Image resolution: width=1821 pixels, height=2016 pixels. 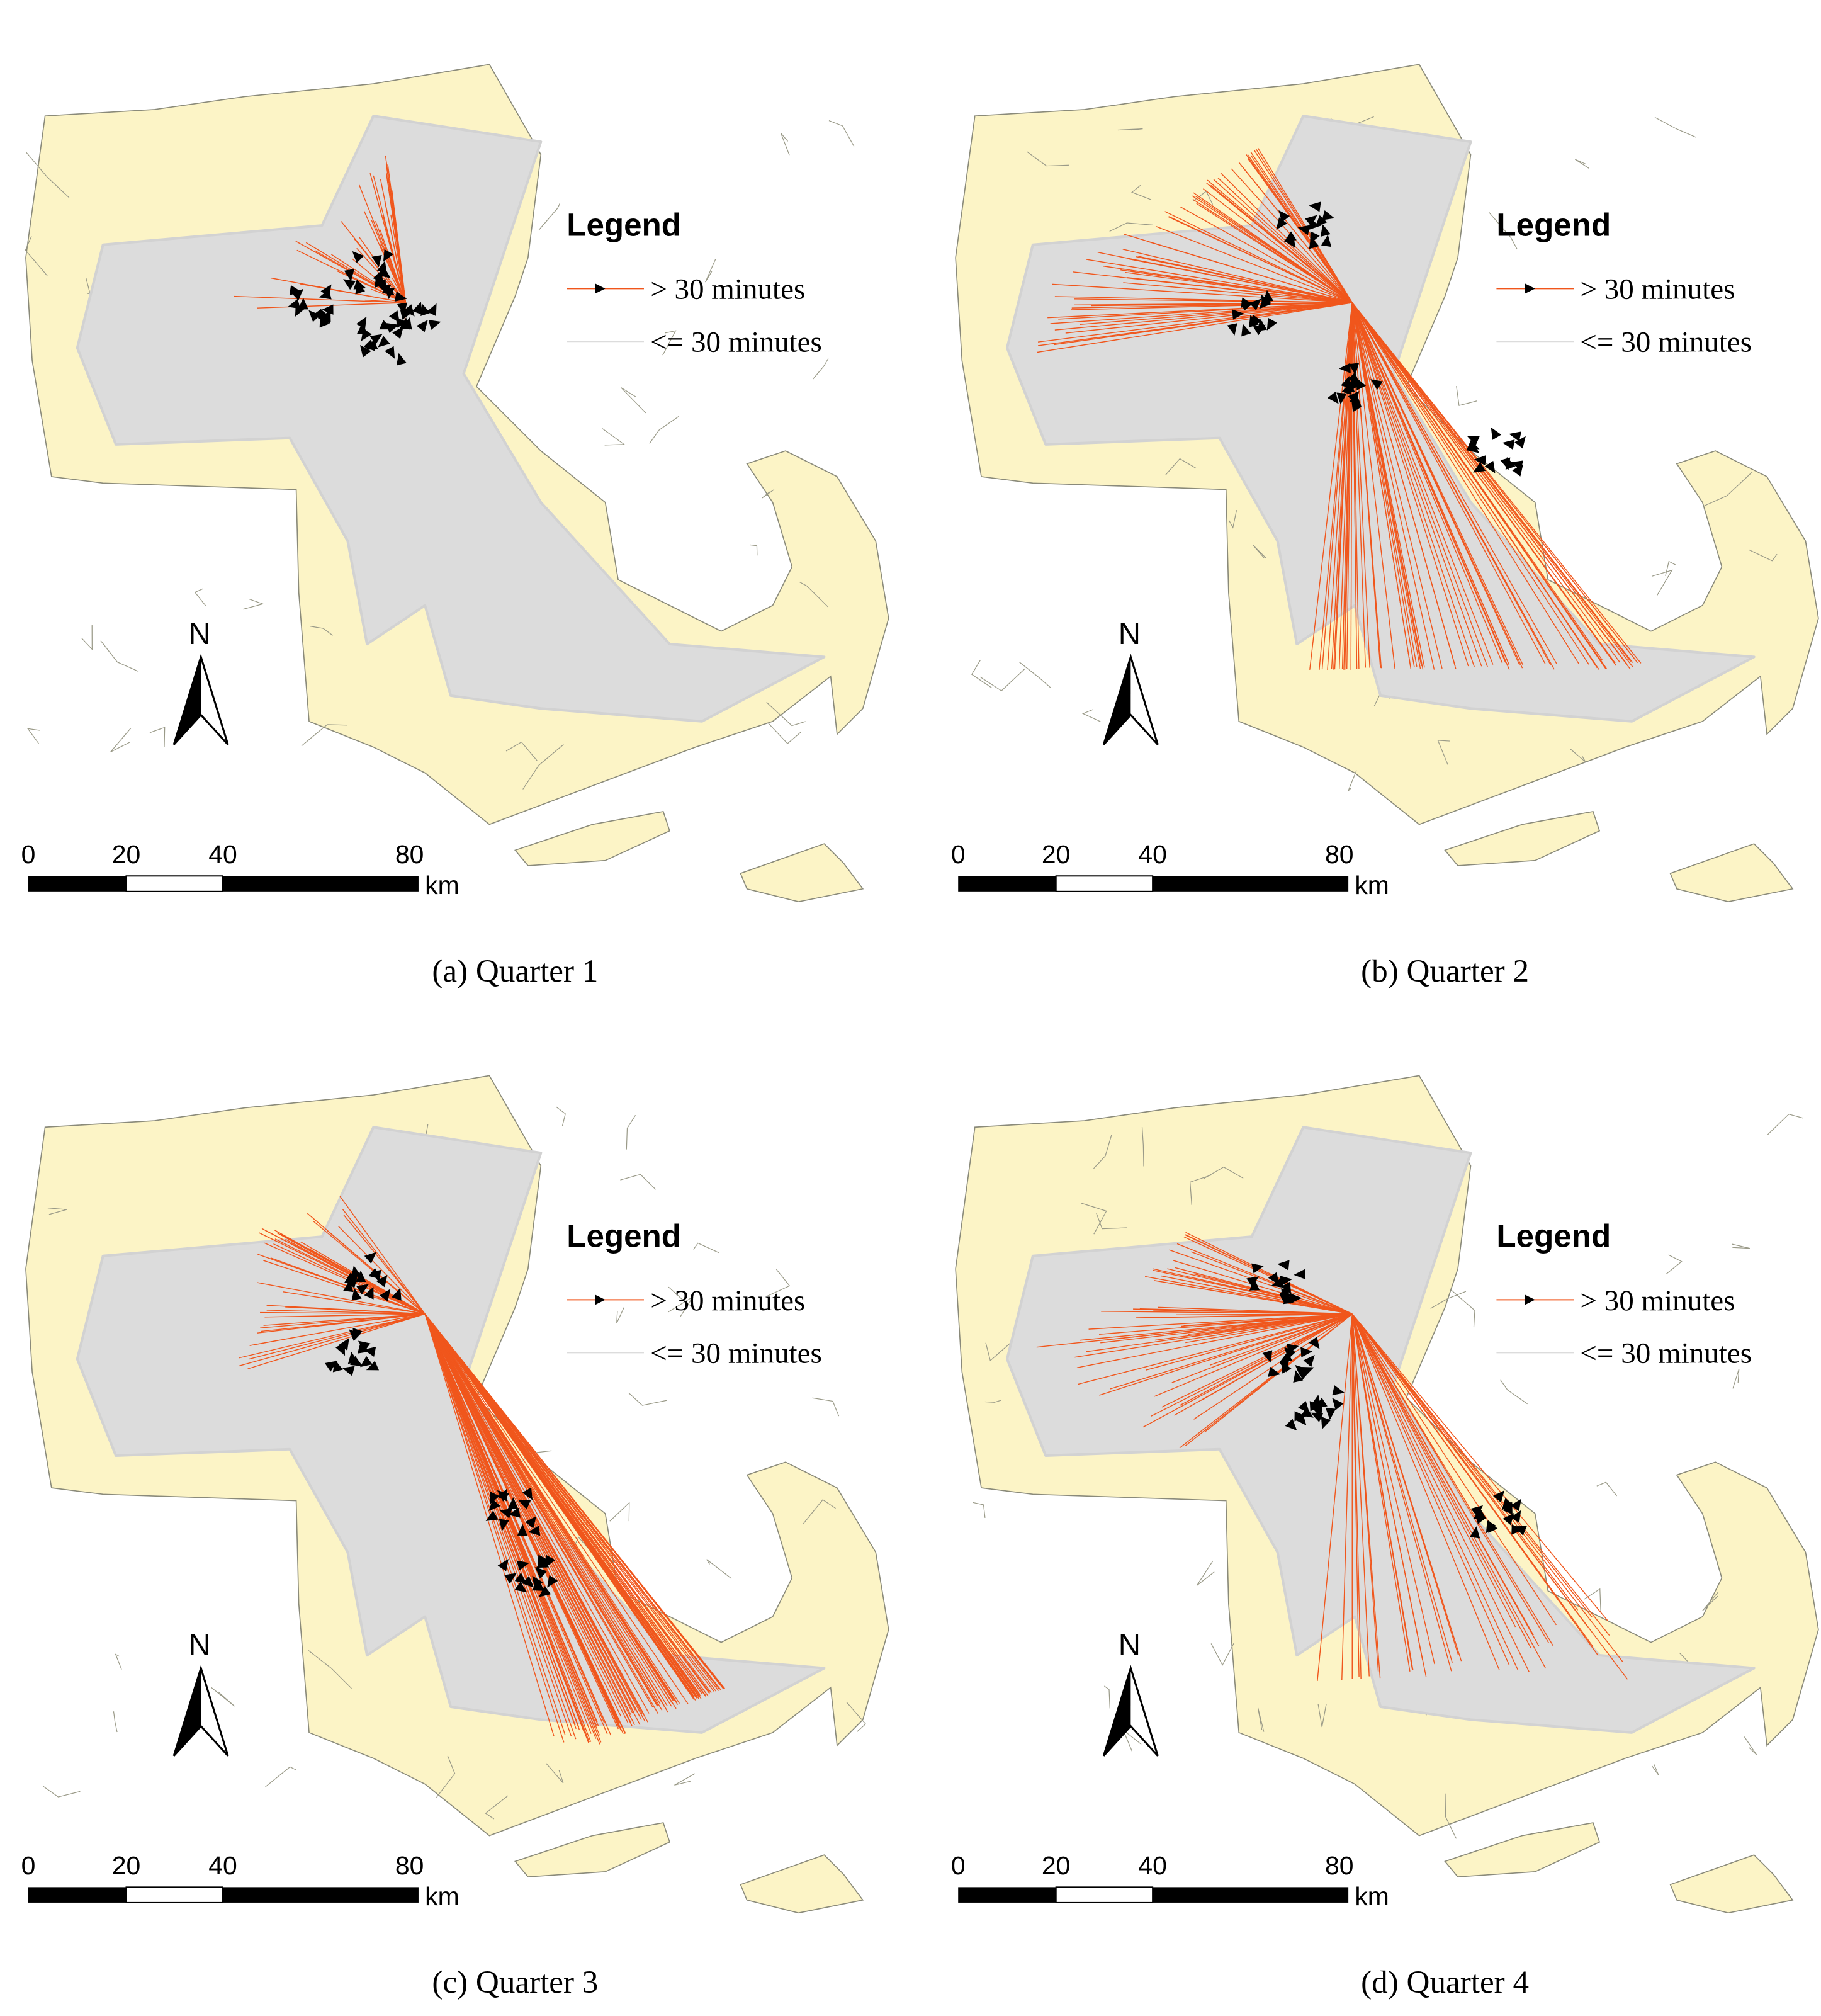 What do you see at coordinates (222, 1865) in the screenshot?
I see `scale-label: 40` at bounding box center [222, 1865].